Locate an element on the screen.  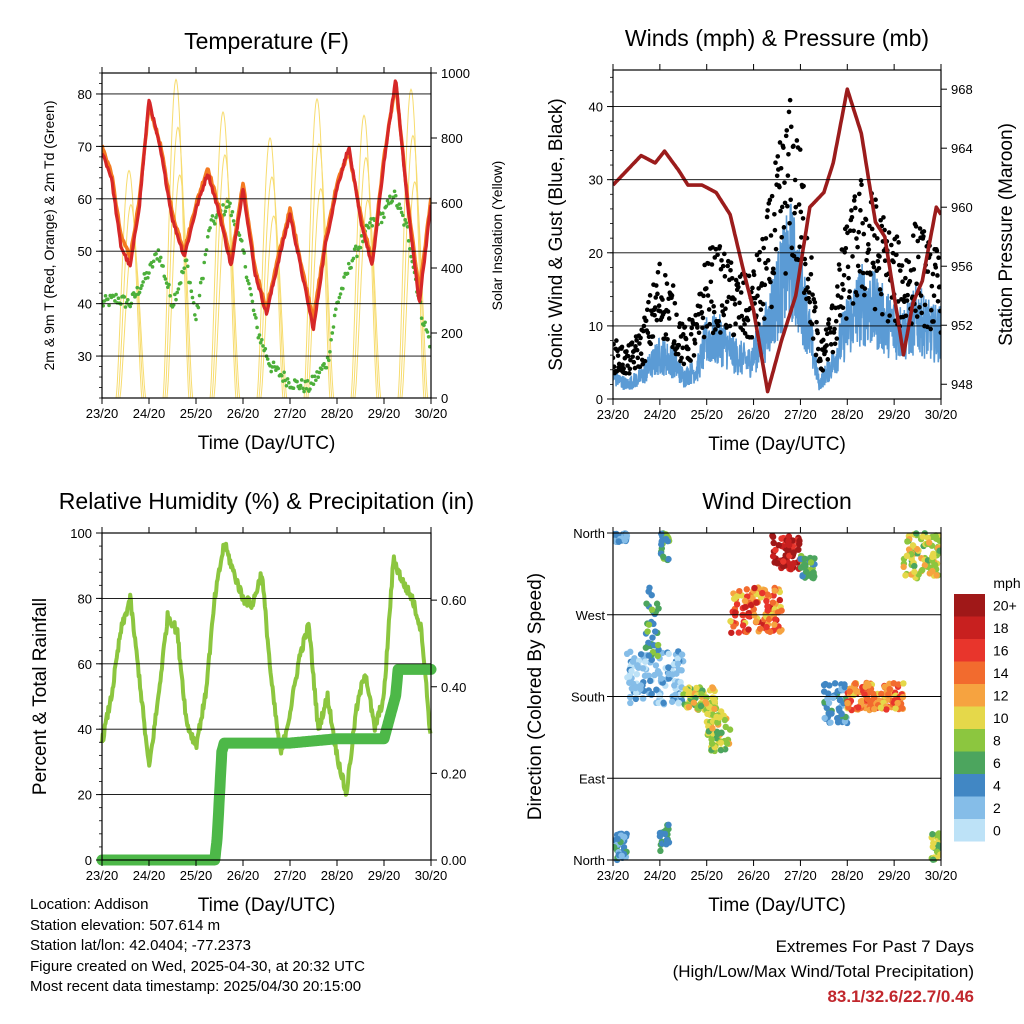
y2-tick-label: 0.60 is located at coordinates (453, 600).